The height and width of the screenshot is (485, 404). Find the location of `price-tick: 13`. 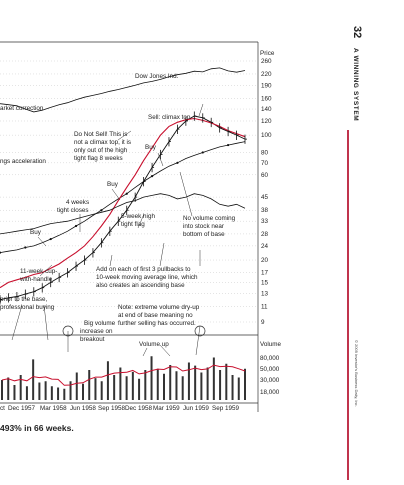

price-tick: 13 is located at coordinates (265, 293).